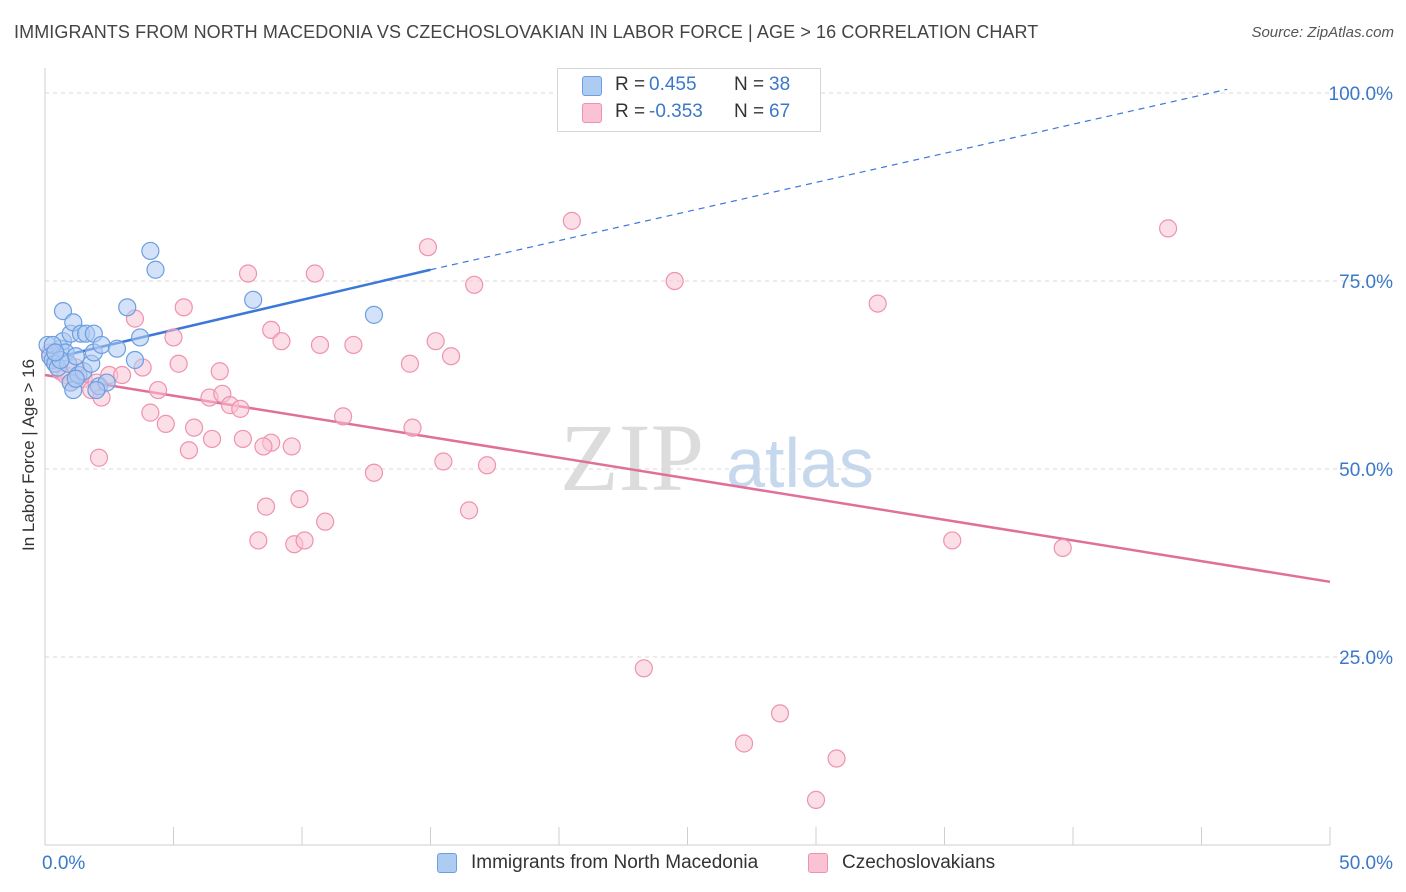 Image resolution: width=1406 pixels, height=892 pixels. Describe the element at coordinates (800, 463) in the screenshot. I see `watermark-atlas: atlas` at that location.